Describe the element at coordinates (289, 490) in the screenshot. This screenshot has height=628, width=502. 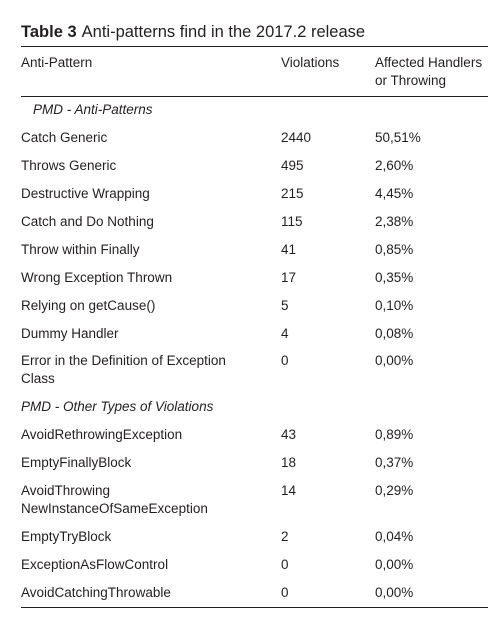
I see `row-violations: 14` at that location.